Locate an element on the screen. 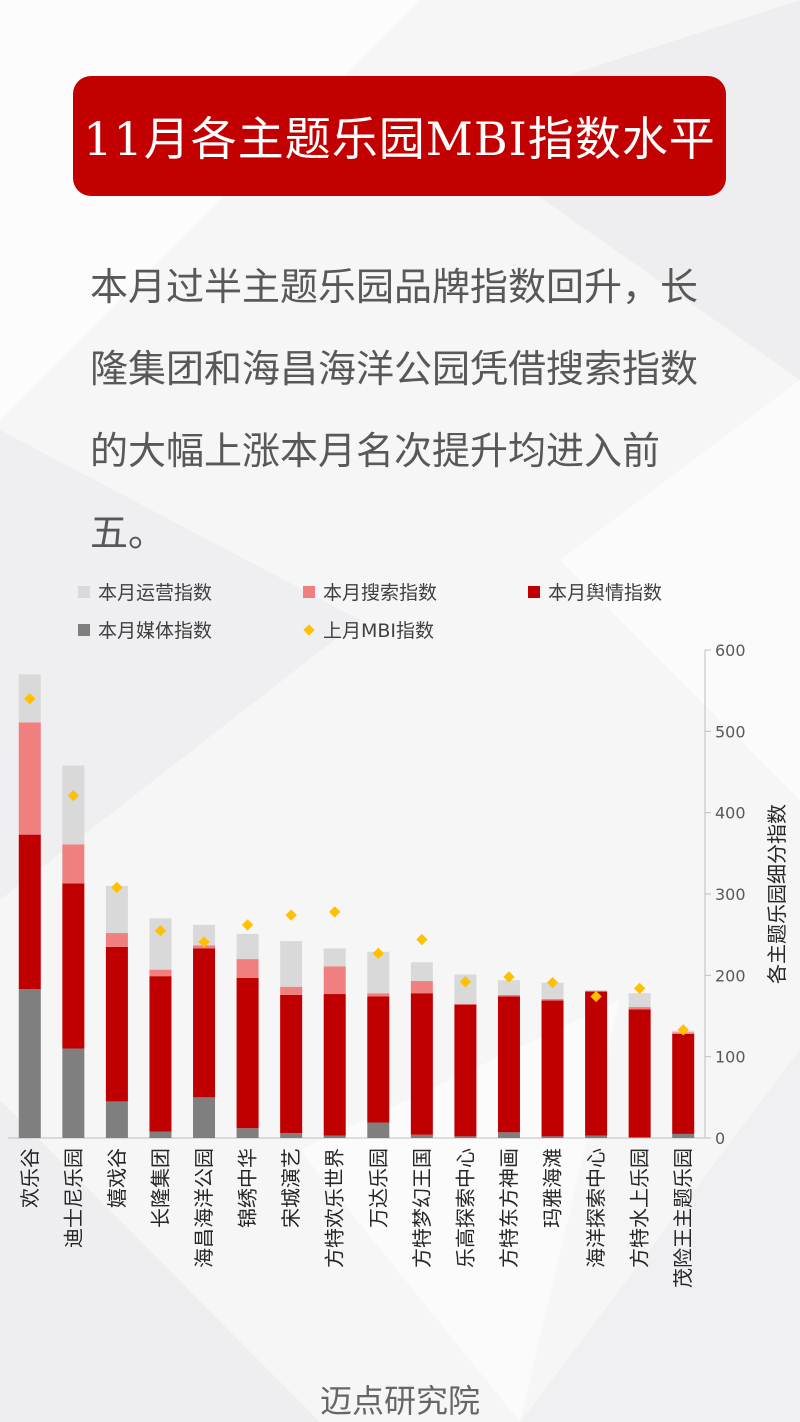 The height and width of the screenshot is (1422, 800). y-tick-label: 500 is located at coordinates (730, 731).